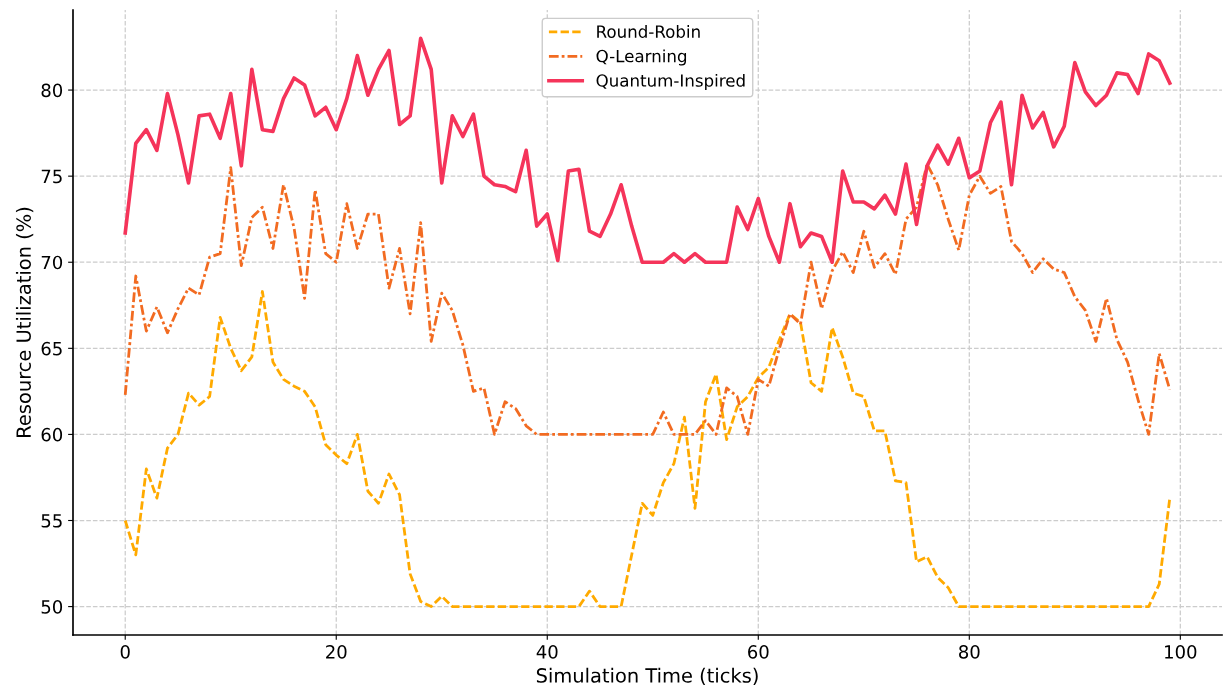 This screenshot has width=1225, height=691. What do you see at coordinates (336, 652) in the screenshot?
I see `x-tick-label: 20` at bounding box center [336, 652].